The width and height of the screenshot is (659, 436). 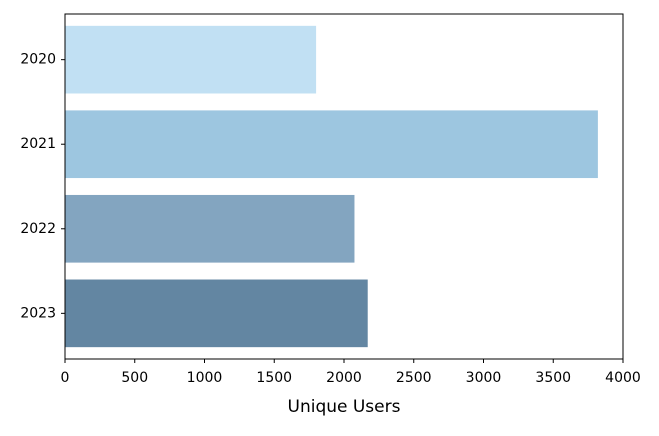 What do you see at coordinates (205, 378) in the screenshot?
I see `x-tick-label: 1000` at bounding box center [205, 378].